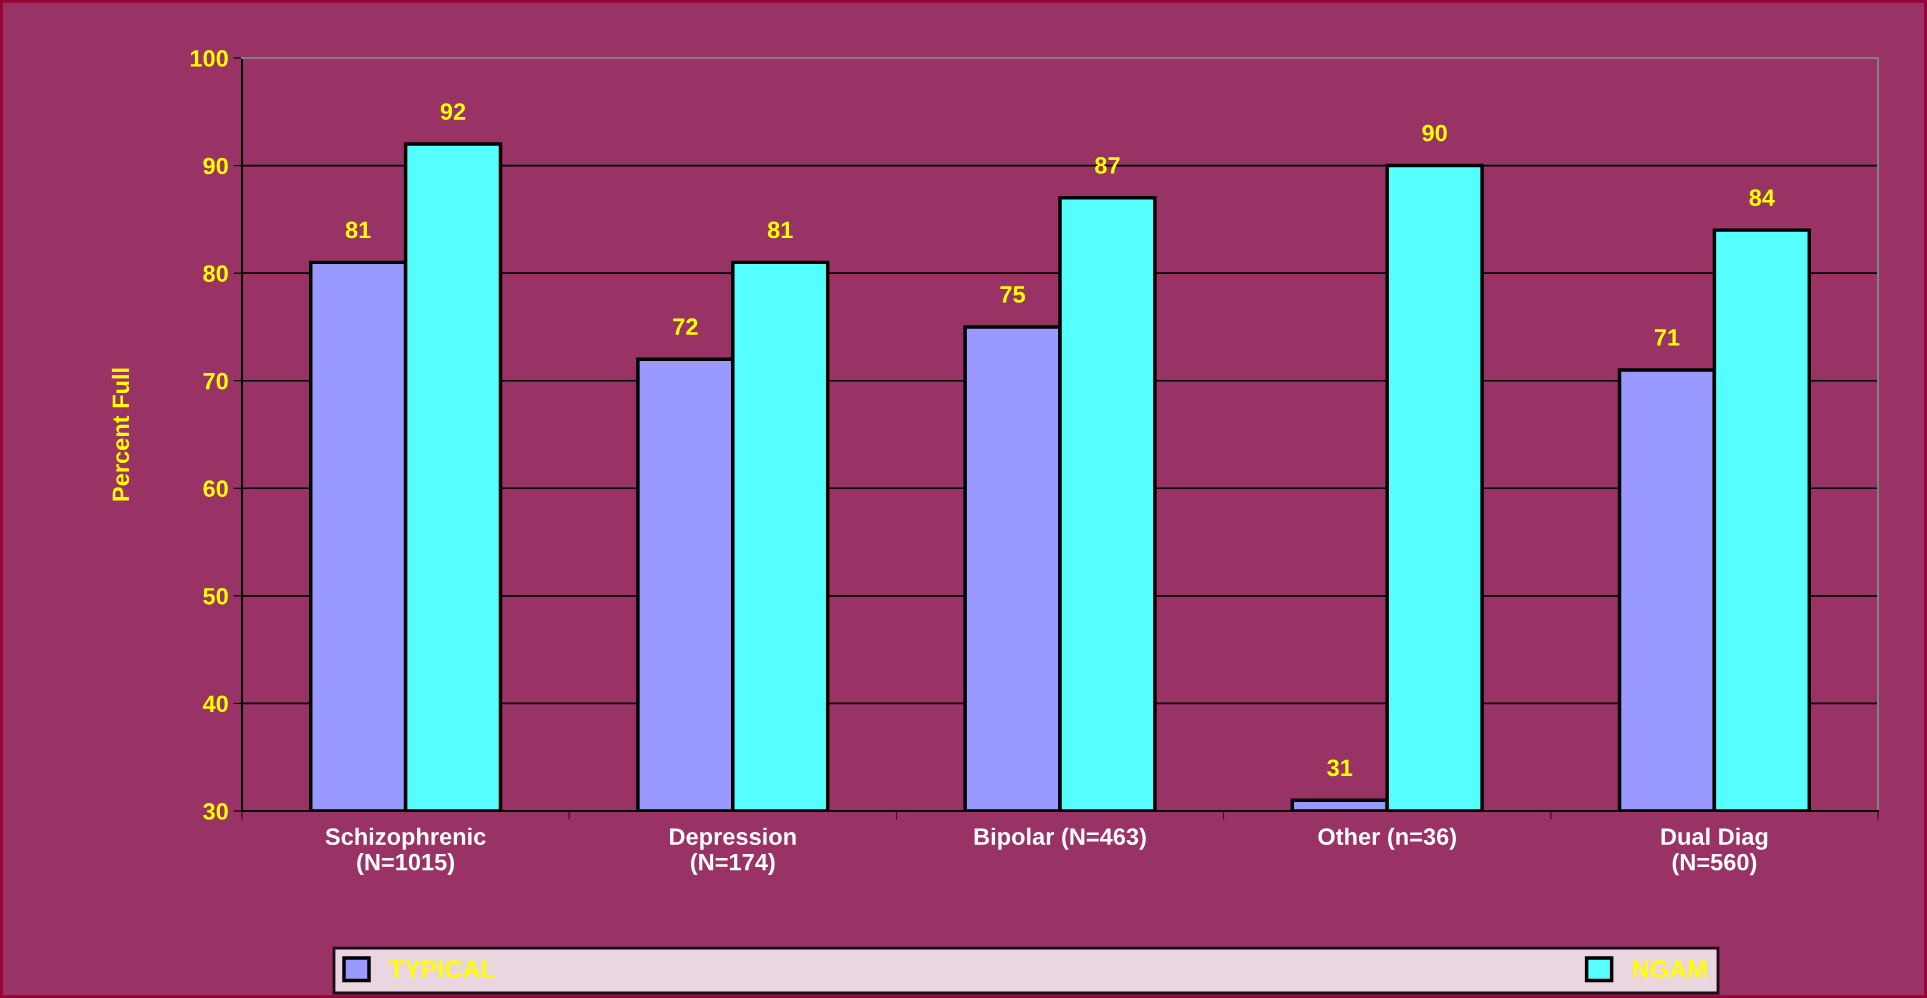 The height and width of the screenshot is (998, 1927). What do you see at coordinates (215, 811) in the screenshot?
I see `y-tick-label: 30` at bounding box center [215, 811].